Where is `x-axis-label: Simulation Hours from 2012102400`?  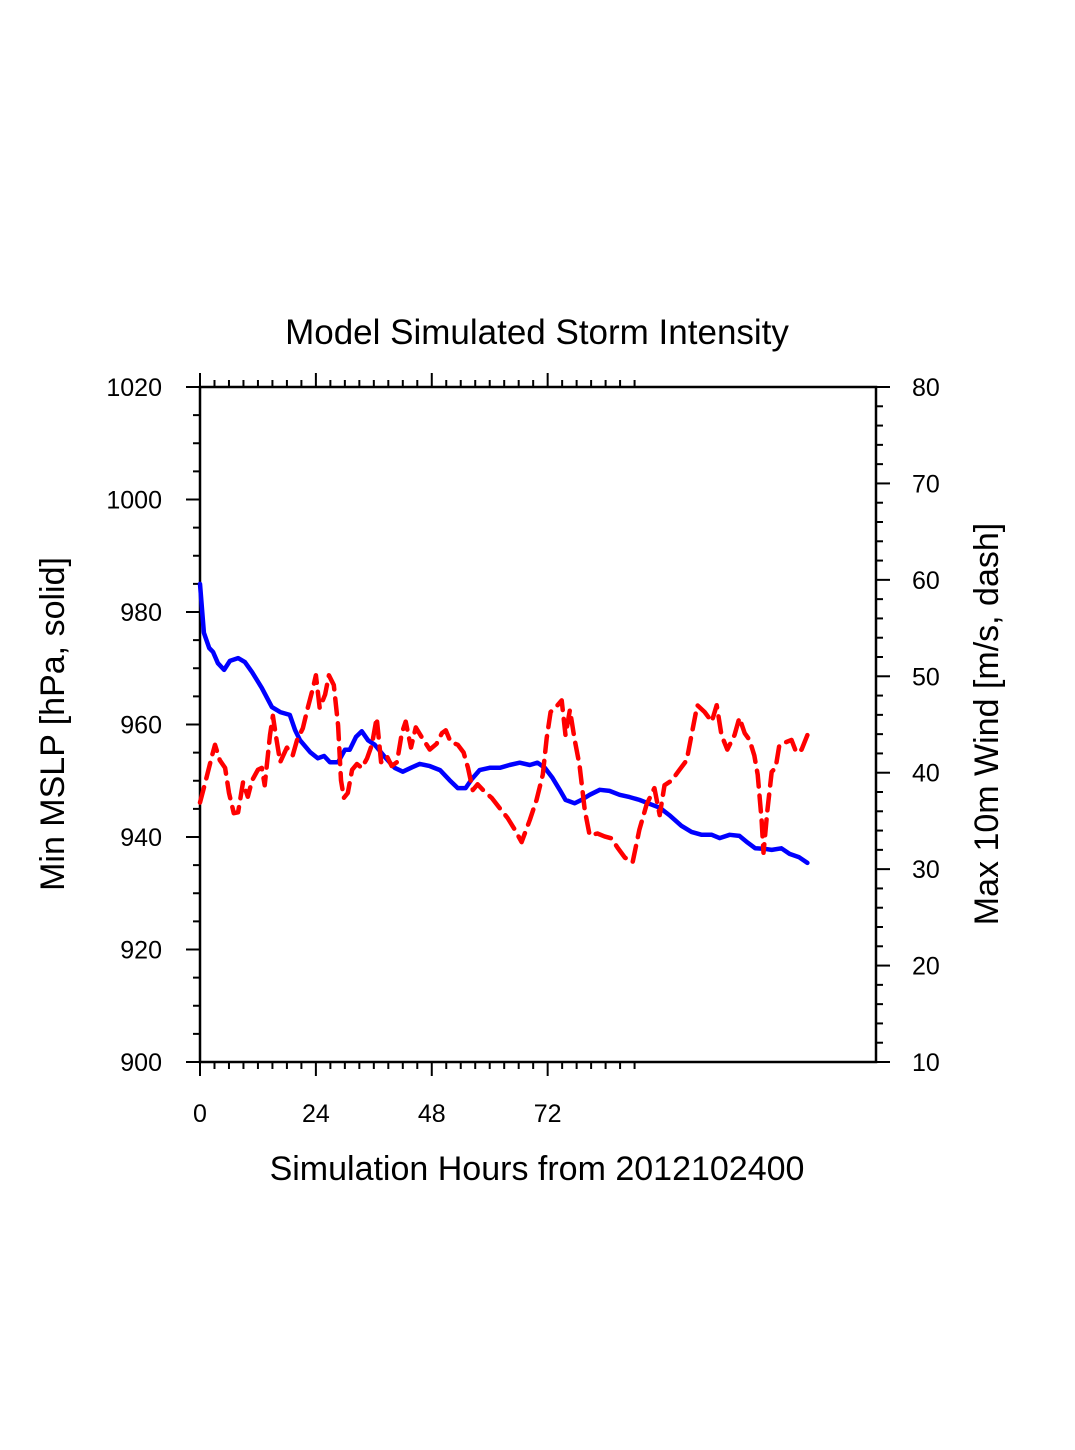
x-axis-label: Simulation Hours from 2012102400 is located at coordinates (537, 1169).